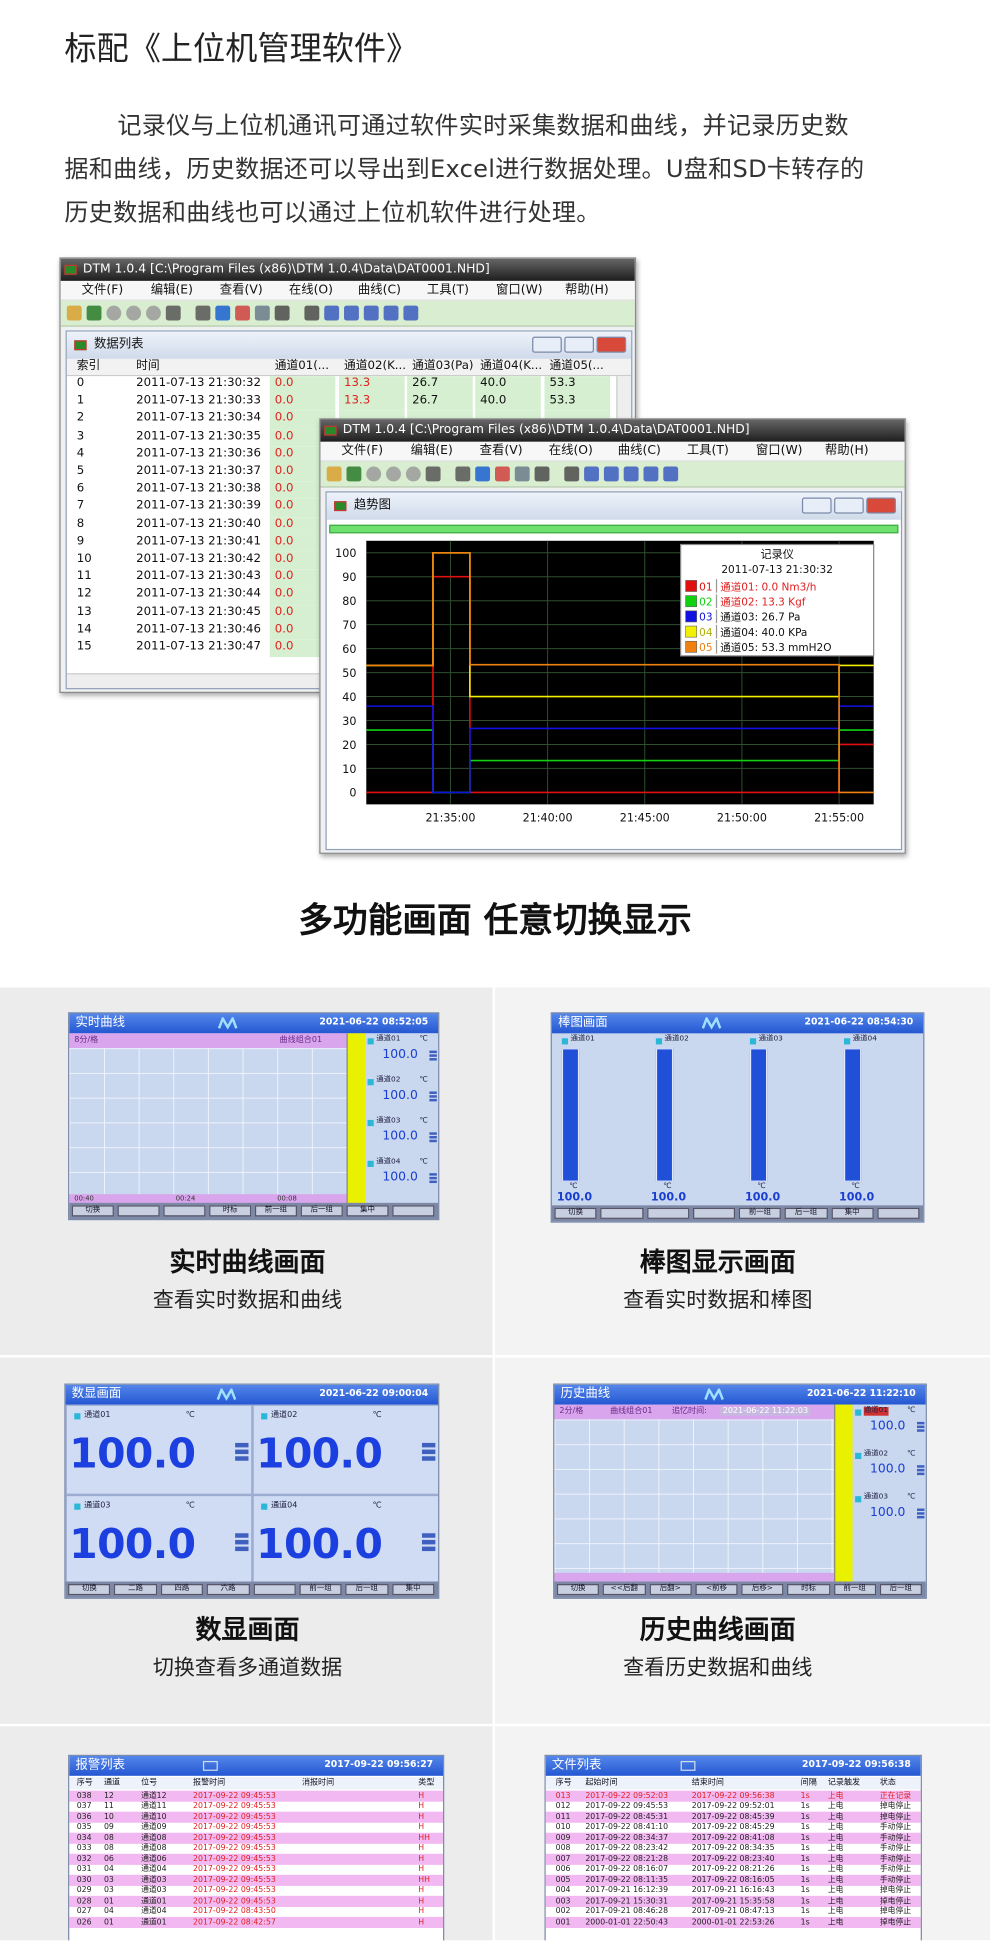 This screenshot has height=1945, width=990. Describe the element at coordinates (717, 1262) in the screenshot. I see `screen-caption: 棒图显示画面` at that location.